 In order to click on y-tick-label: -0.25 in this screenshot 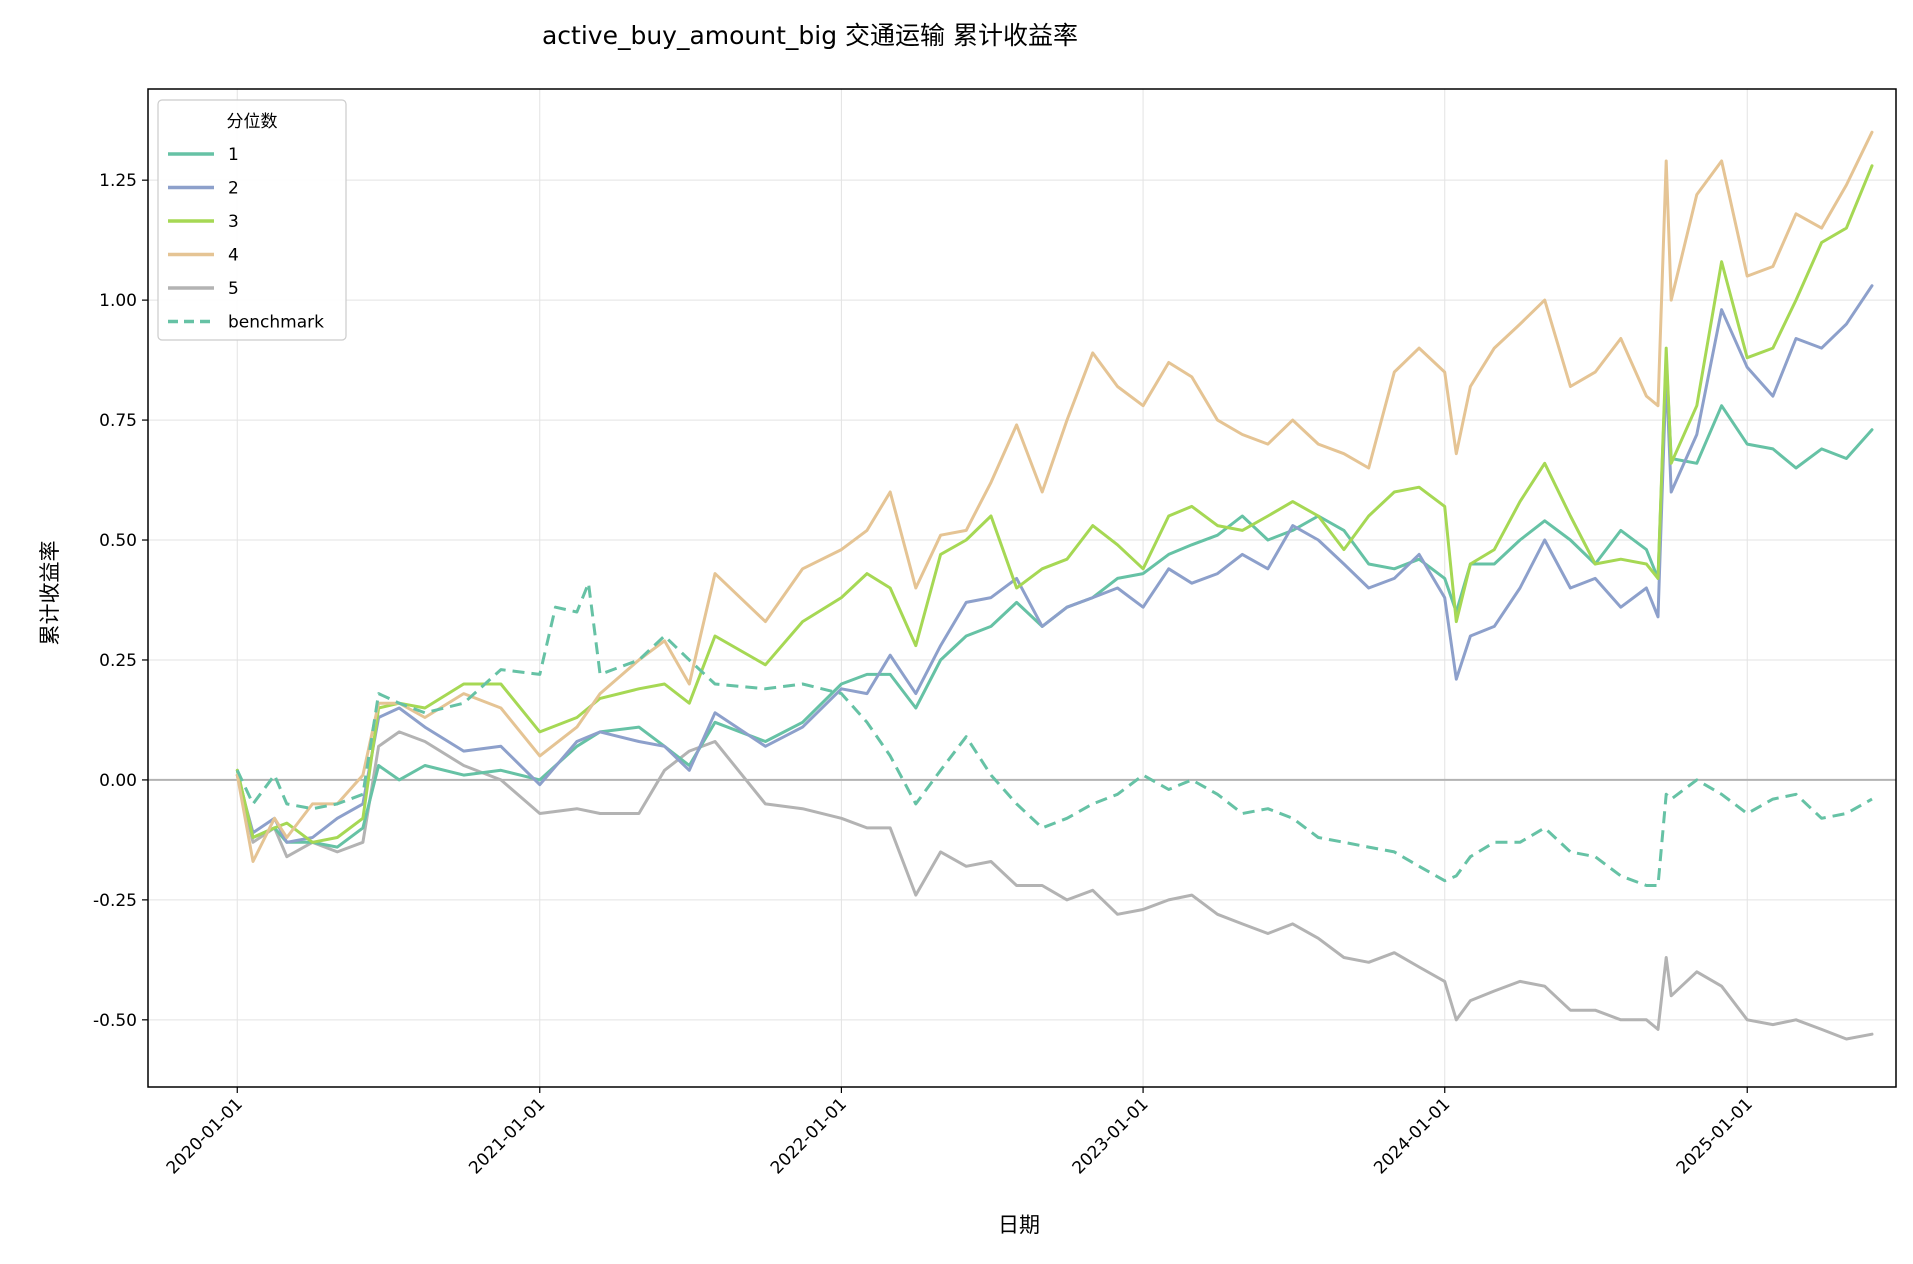, I will do `click(115, 901)`.